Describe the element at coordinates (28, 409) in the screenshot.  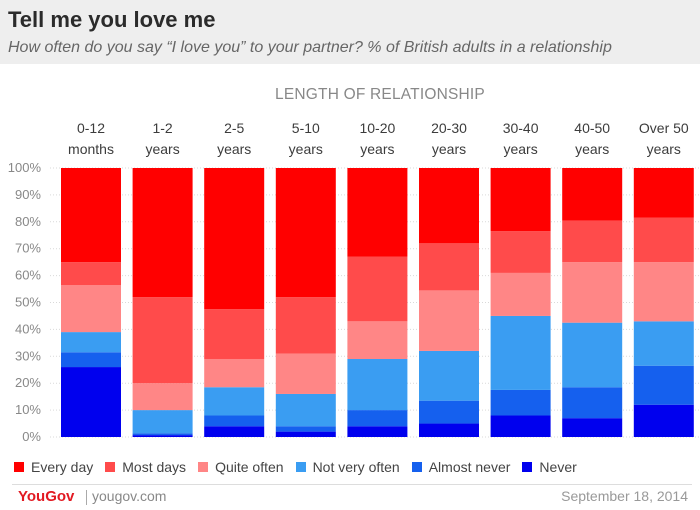
I see `y-tick-label: 10%` at that location.